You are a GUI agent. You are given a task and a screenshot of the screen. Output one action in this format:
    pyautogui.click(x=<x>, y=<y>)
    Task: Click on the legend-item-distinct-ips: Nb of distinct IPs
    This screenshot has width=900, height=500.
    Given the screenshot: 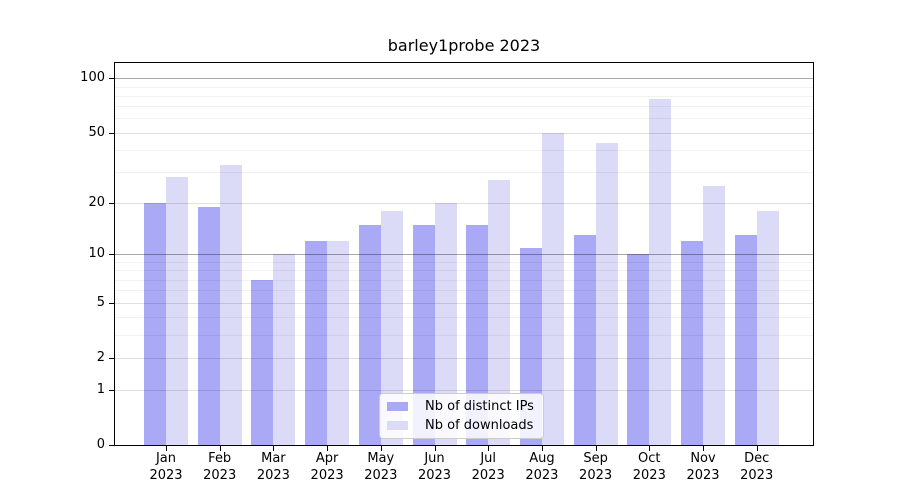 What is the action you would take?
    pyautogui.click(x=460, y=406)
    